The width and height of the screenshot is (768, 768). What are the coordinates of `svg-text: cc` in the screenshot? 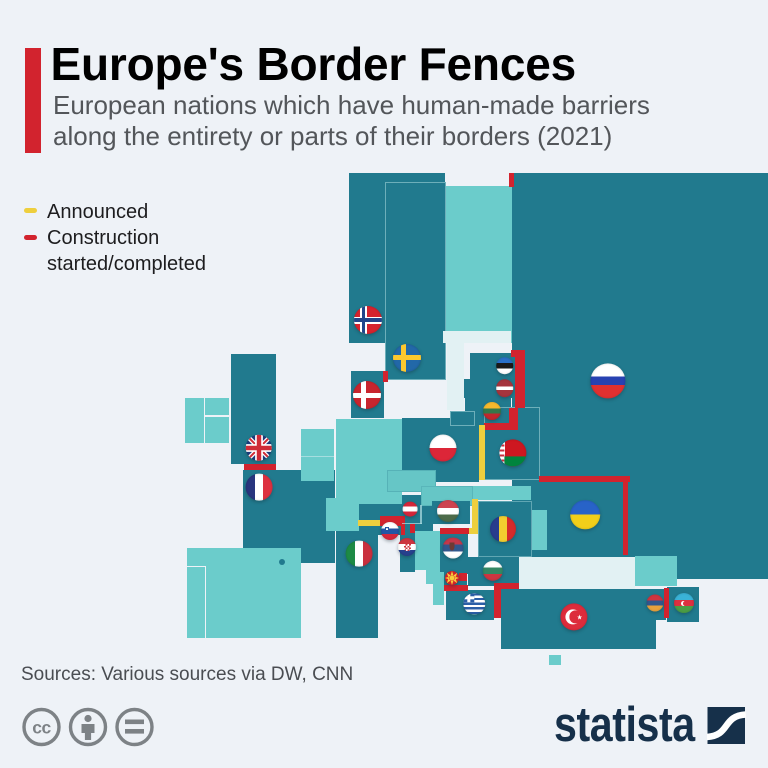 It's located at (41, 728).